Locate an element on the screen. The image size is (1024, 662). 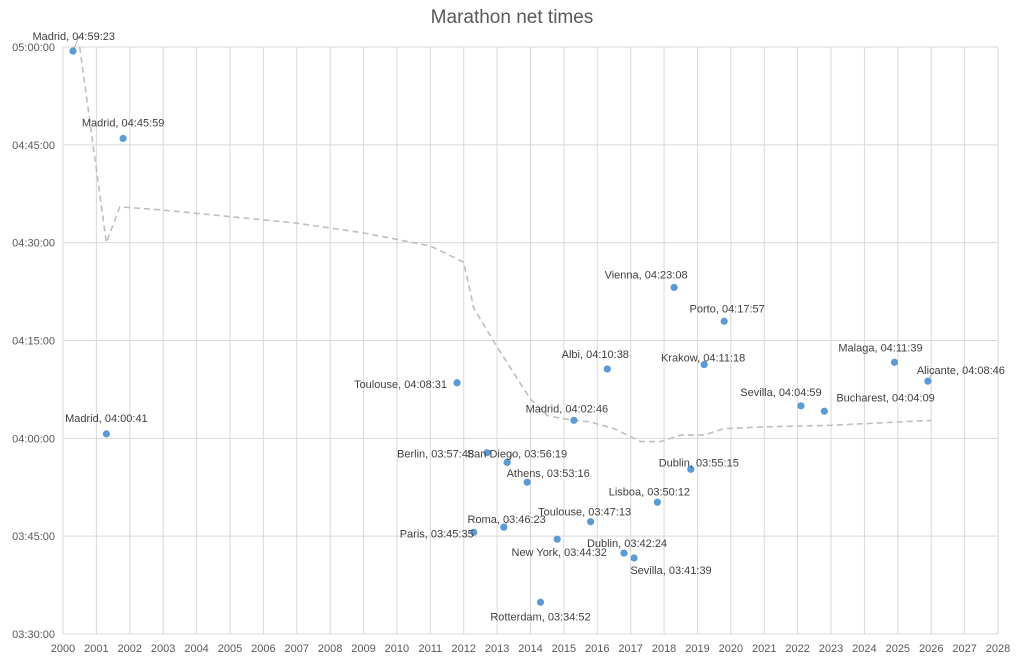
y-tick-label: 03:45:00 is located at coordinates (33, 537).